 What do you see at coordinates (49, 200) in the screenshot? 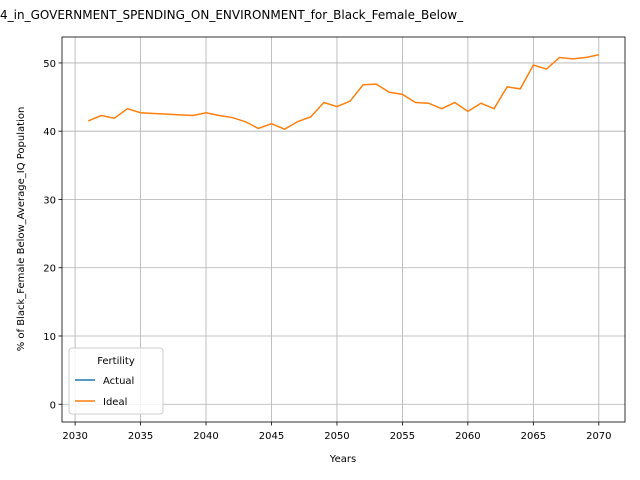
I see `y-tick-label: 30` at bounding box center [49, 200].